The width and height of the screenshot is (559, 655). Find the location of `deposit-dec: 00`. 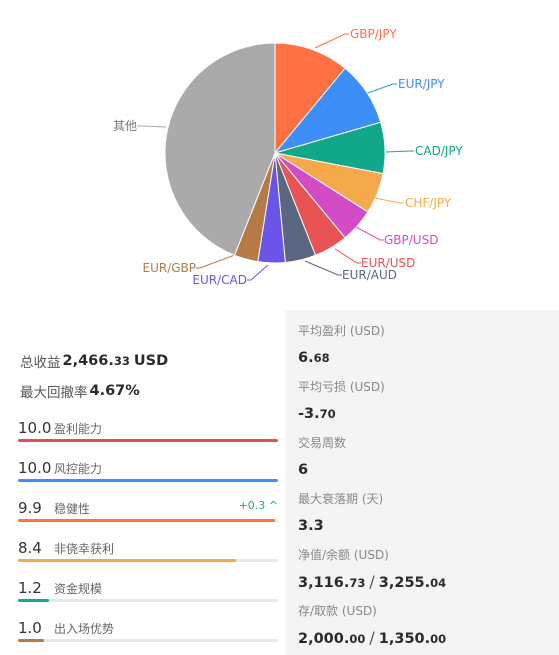

deposit-dec: 00 is located at coordinates (357, 639).